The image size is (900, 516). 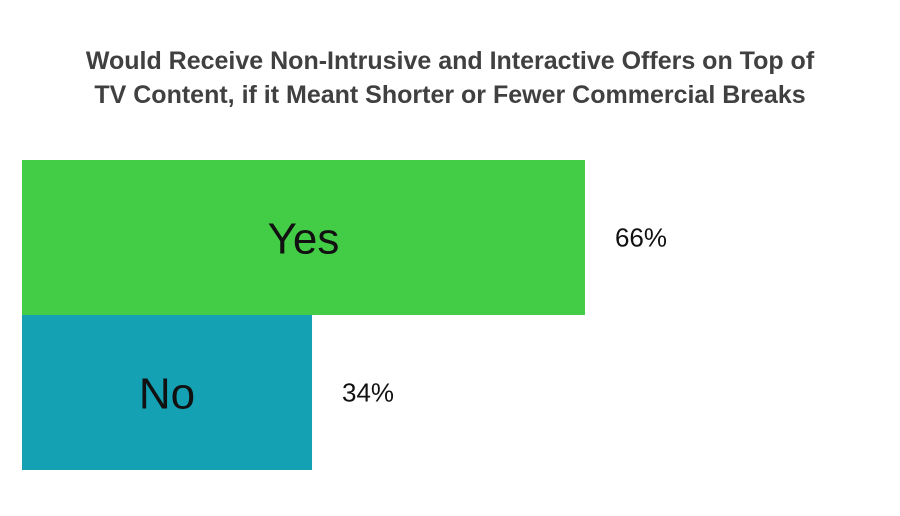 I want to click on bar-value-label-no: 34%, so click(x=368, y=393).